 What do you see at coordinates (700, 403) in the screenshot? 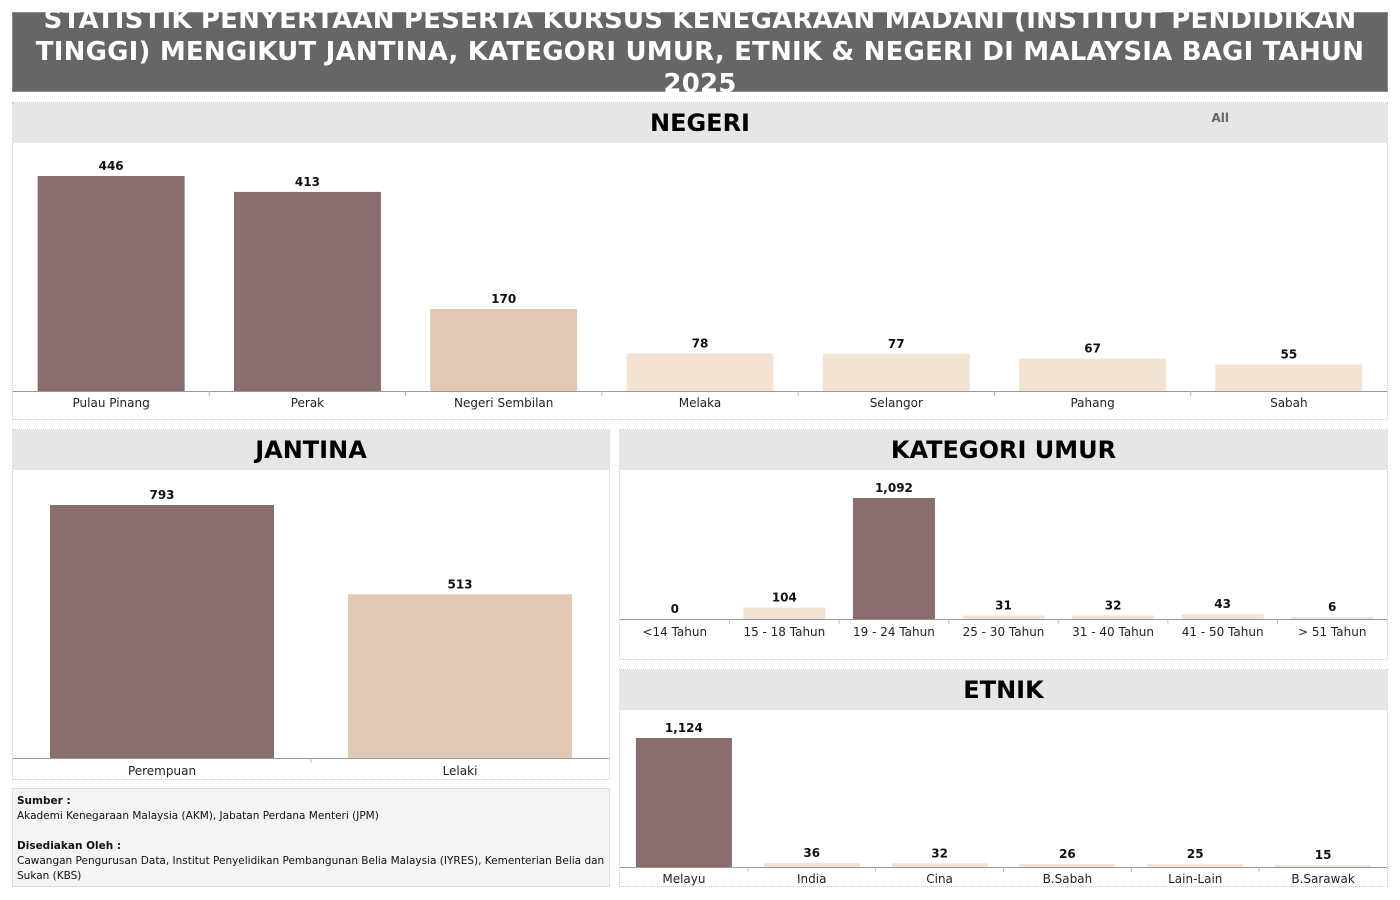
I see `category-label-negeri-3: Melaka` at bounding box center [700, 403].